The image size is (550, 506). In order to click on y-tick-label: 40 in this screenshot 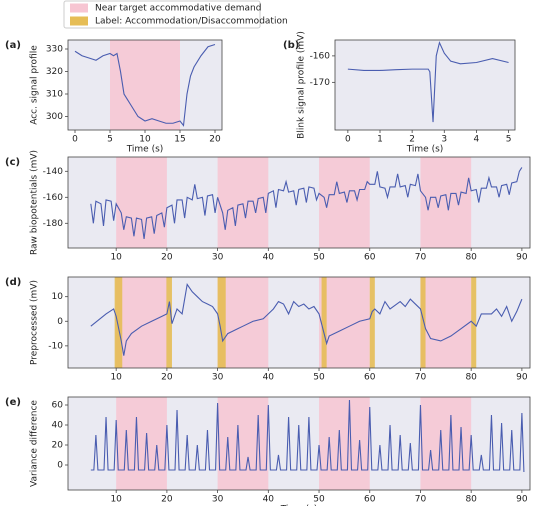, I will do `click(58, 426)`.